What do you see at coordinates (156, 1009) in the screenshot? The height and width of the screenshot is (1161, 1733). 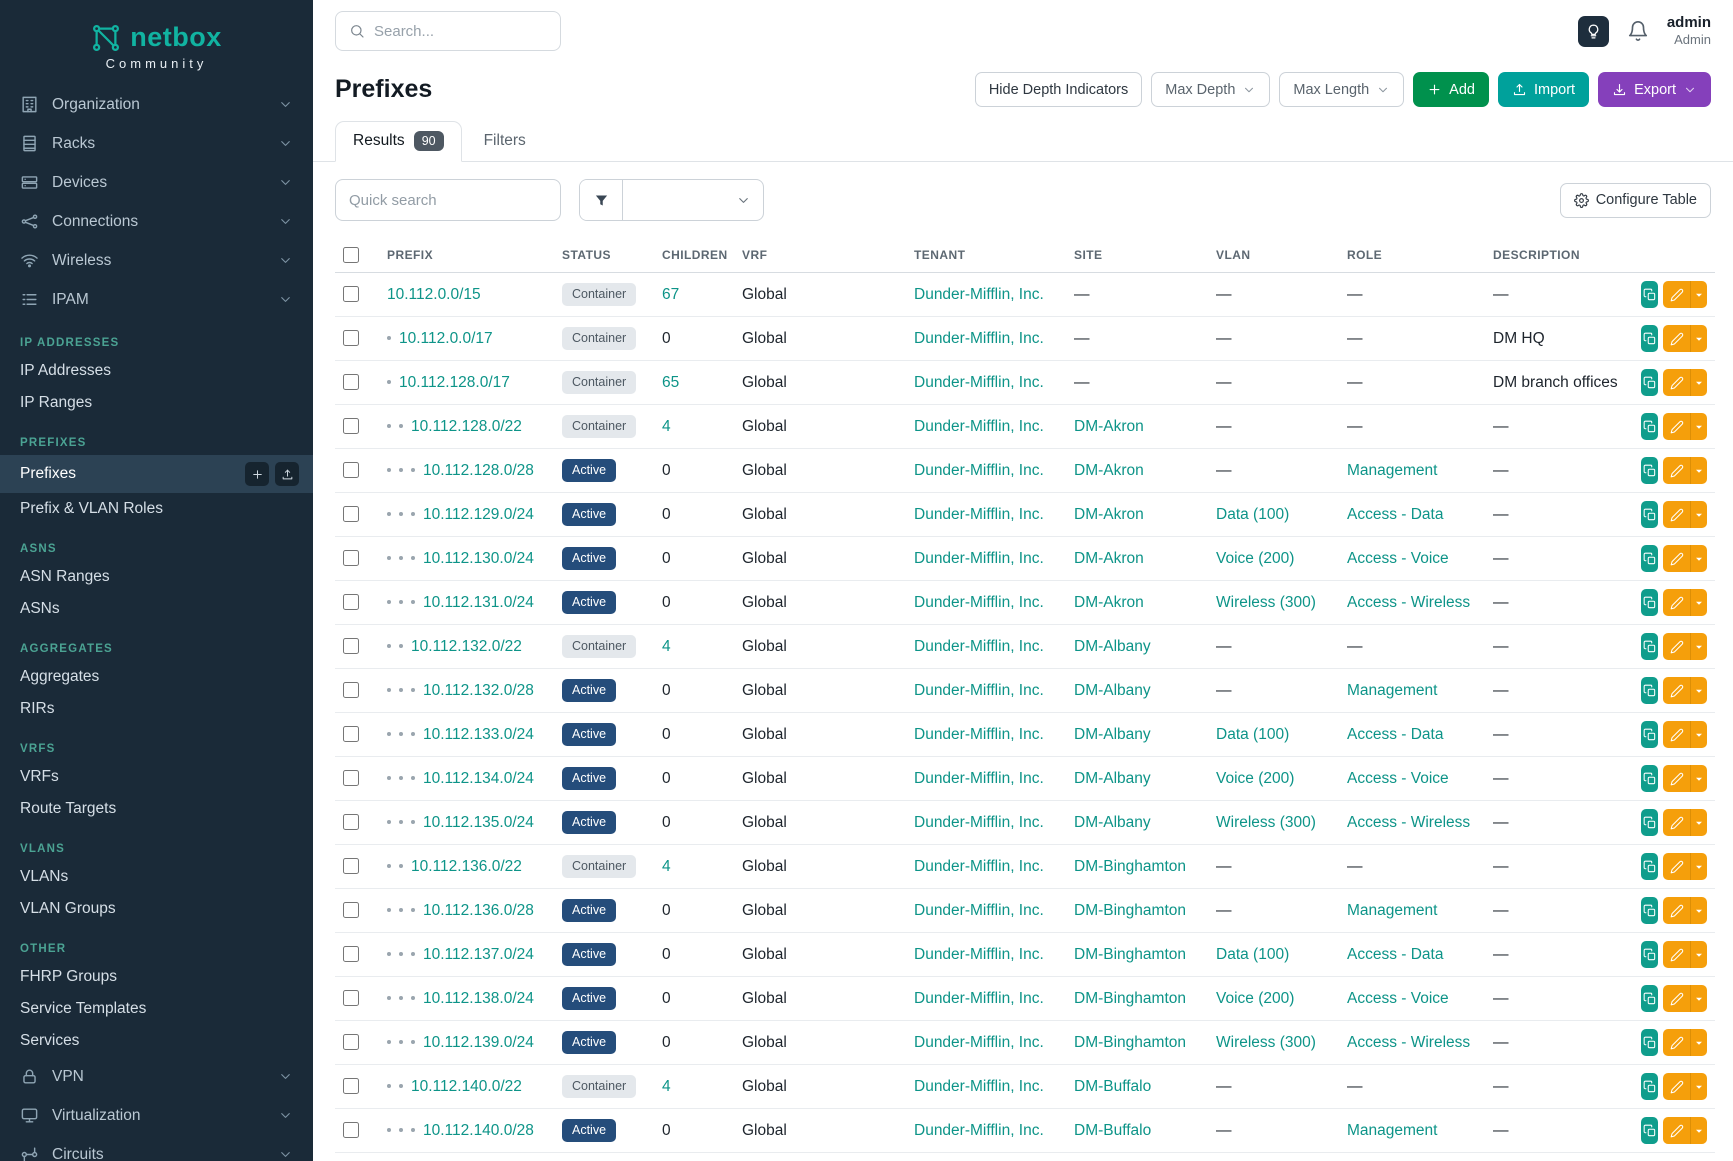 I see `sidebar-item-service-templates: Service Templates` at bounding box center [156, 1009].